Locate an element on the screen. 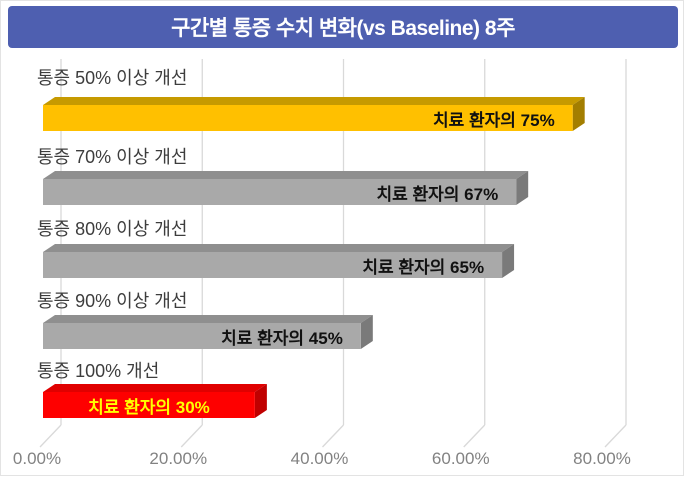  category-label: 통증 90% 이상 개선 is located at coordinates (112, 301).